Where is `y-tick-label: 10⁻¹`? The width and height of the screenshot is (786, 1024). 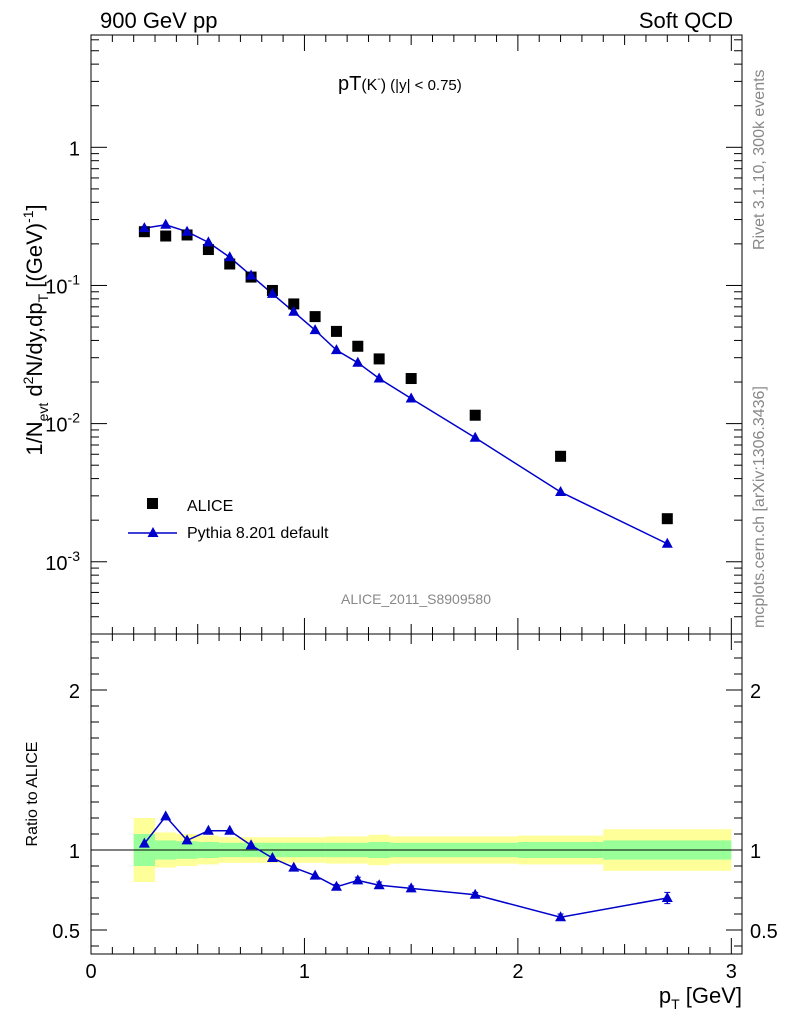
y-tick-label: 10⁻¹ is located at coordinates (62, 284).